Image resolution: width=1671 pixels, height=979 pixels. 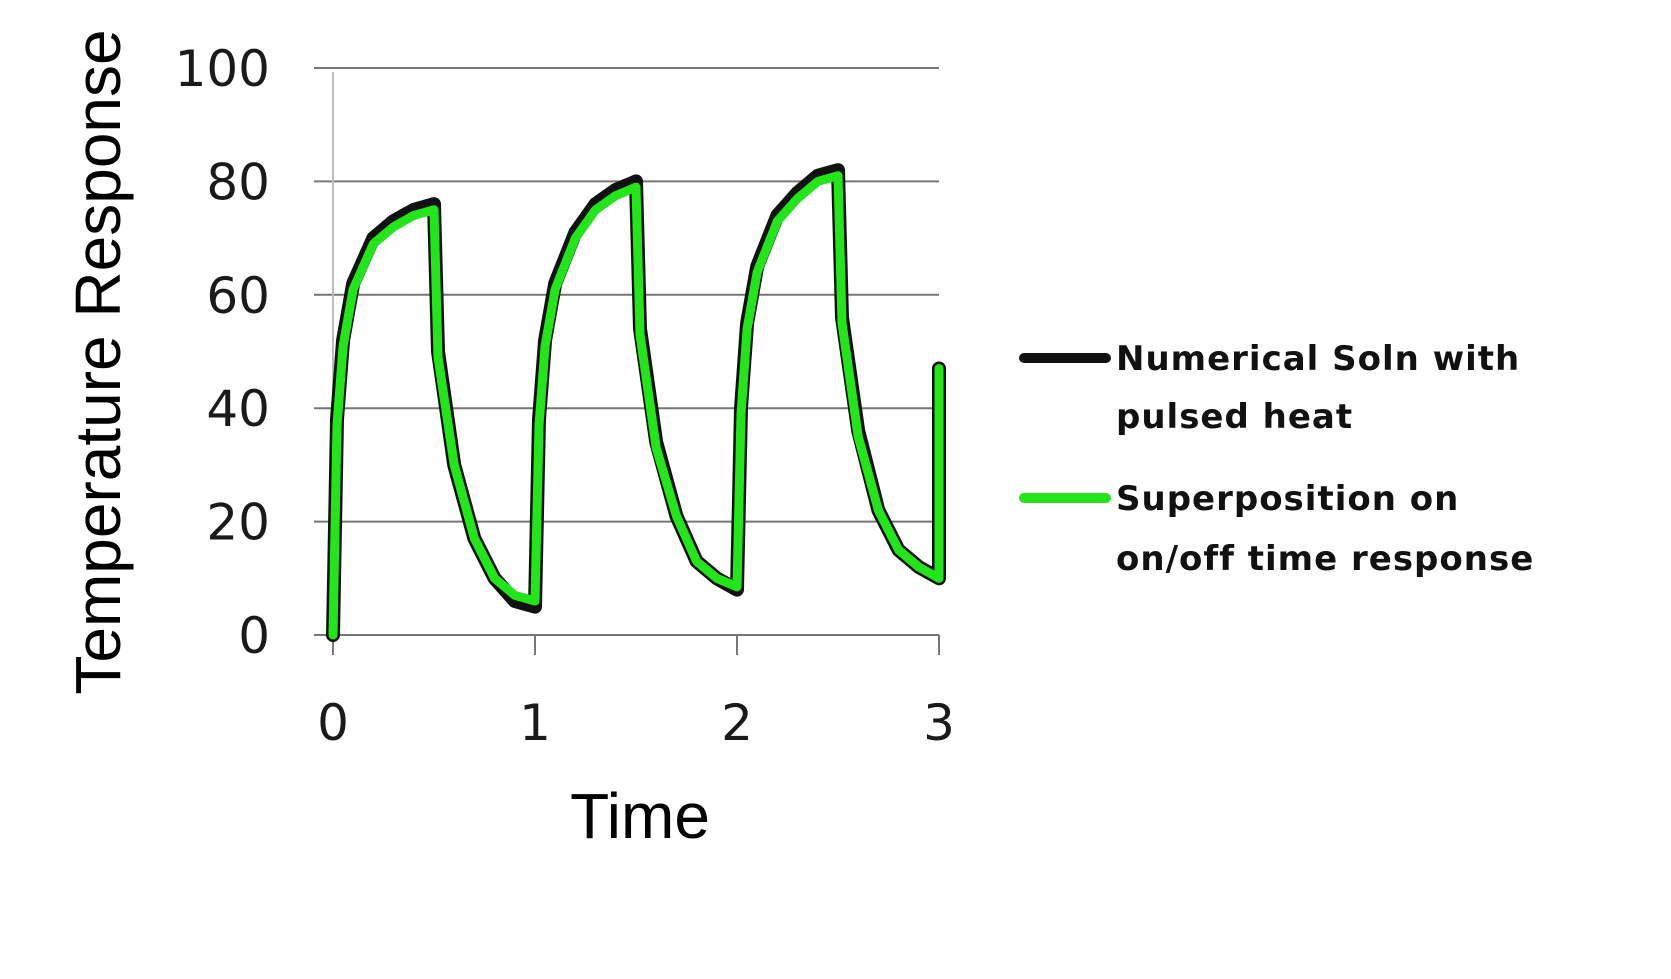 What do you see at coordinates (1287, 499) in the screenshot?
I see `legend-label-superposition-1: Superposition on` at bounding box center [1287, 499].